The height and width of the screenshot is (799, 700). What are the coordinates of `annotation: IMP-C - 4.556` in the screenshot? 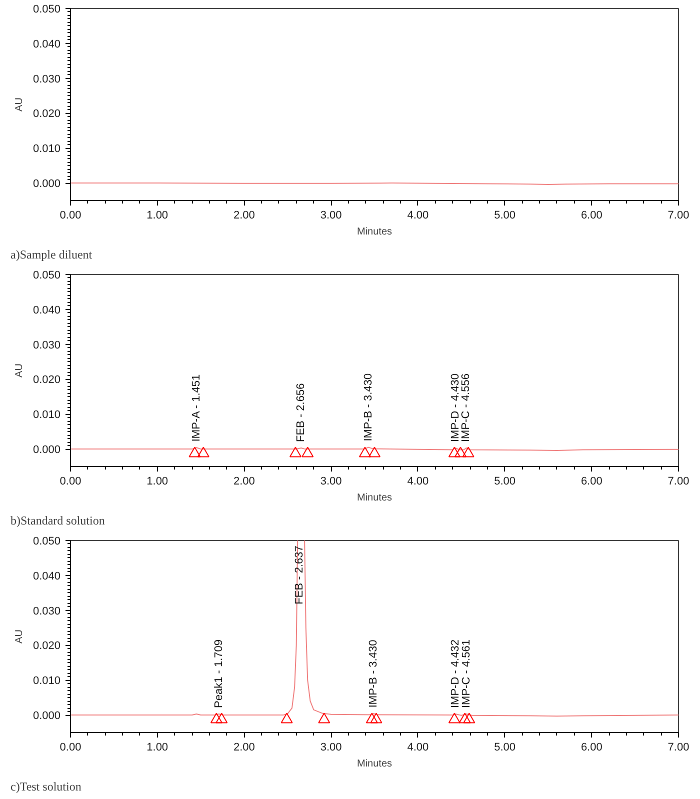 It's located at (466, 408).